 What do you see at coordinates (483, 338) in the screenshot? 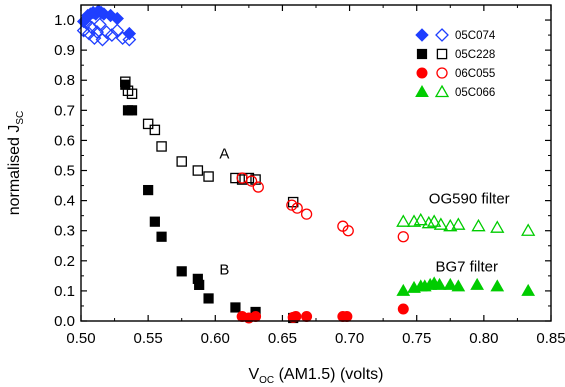
I see `x-tick-label: 0.80` at bounding box center [483, 338].